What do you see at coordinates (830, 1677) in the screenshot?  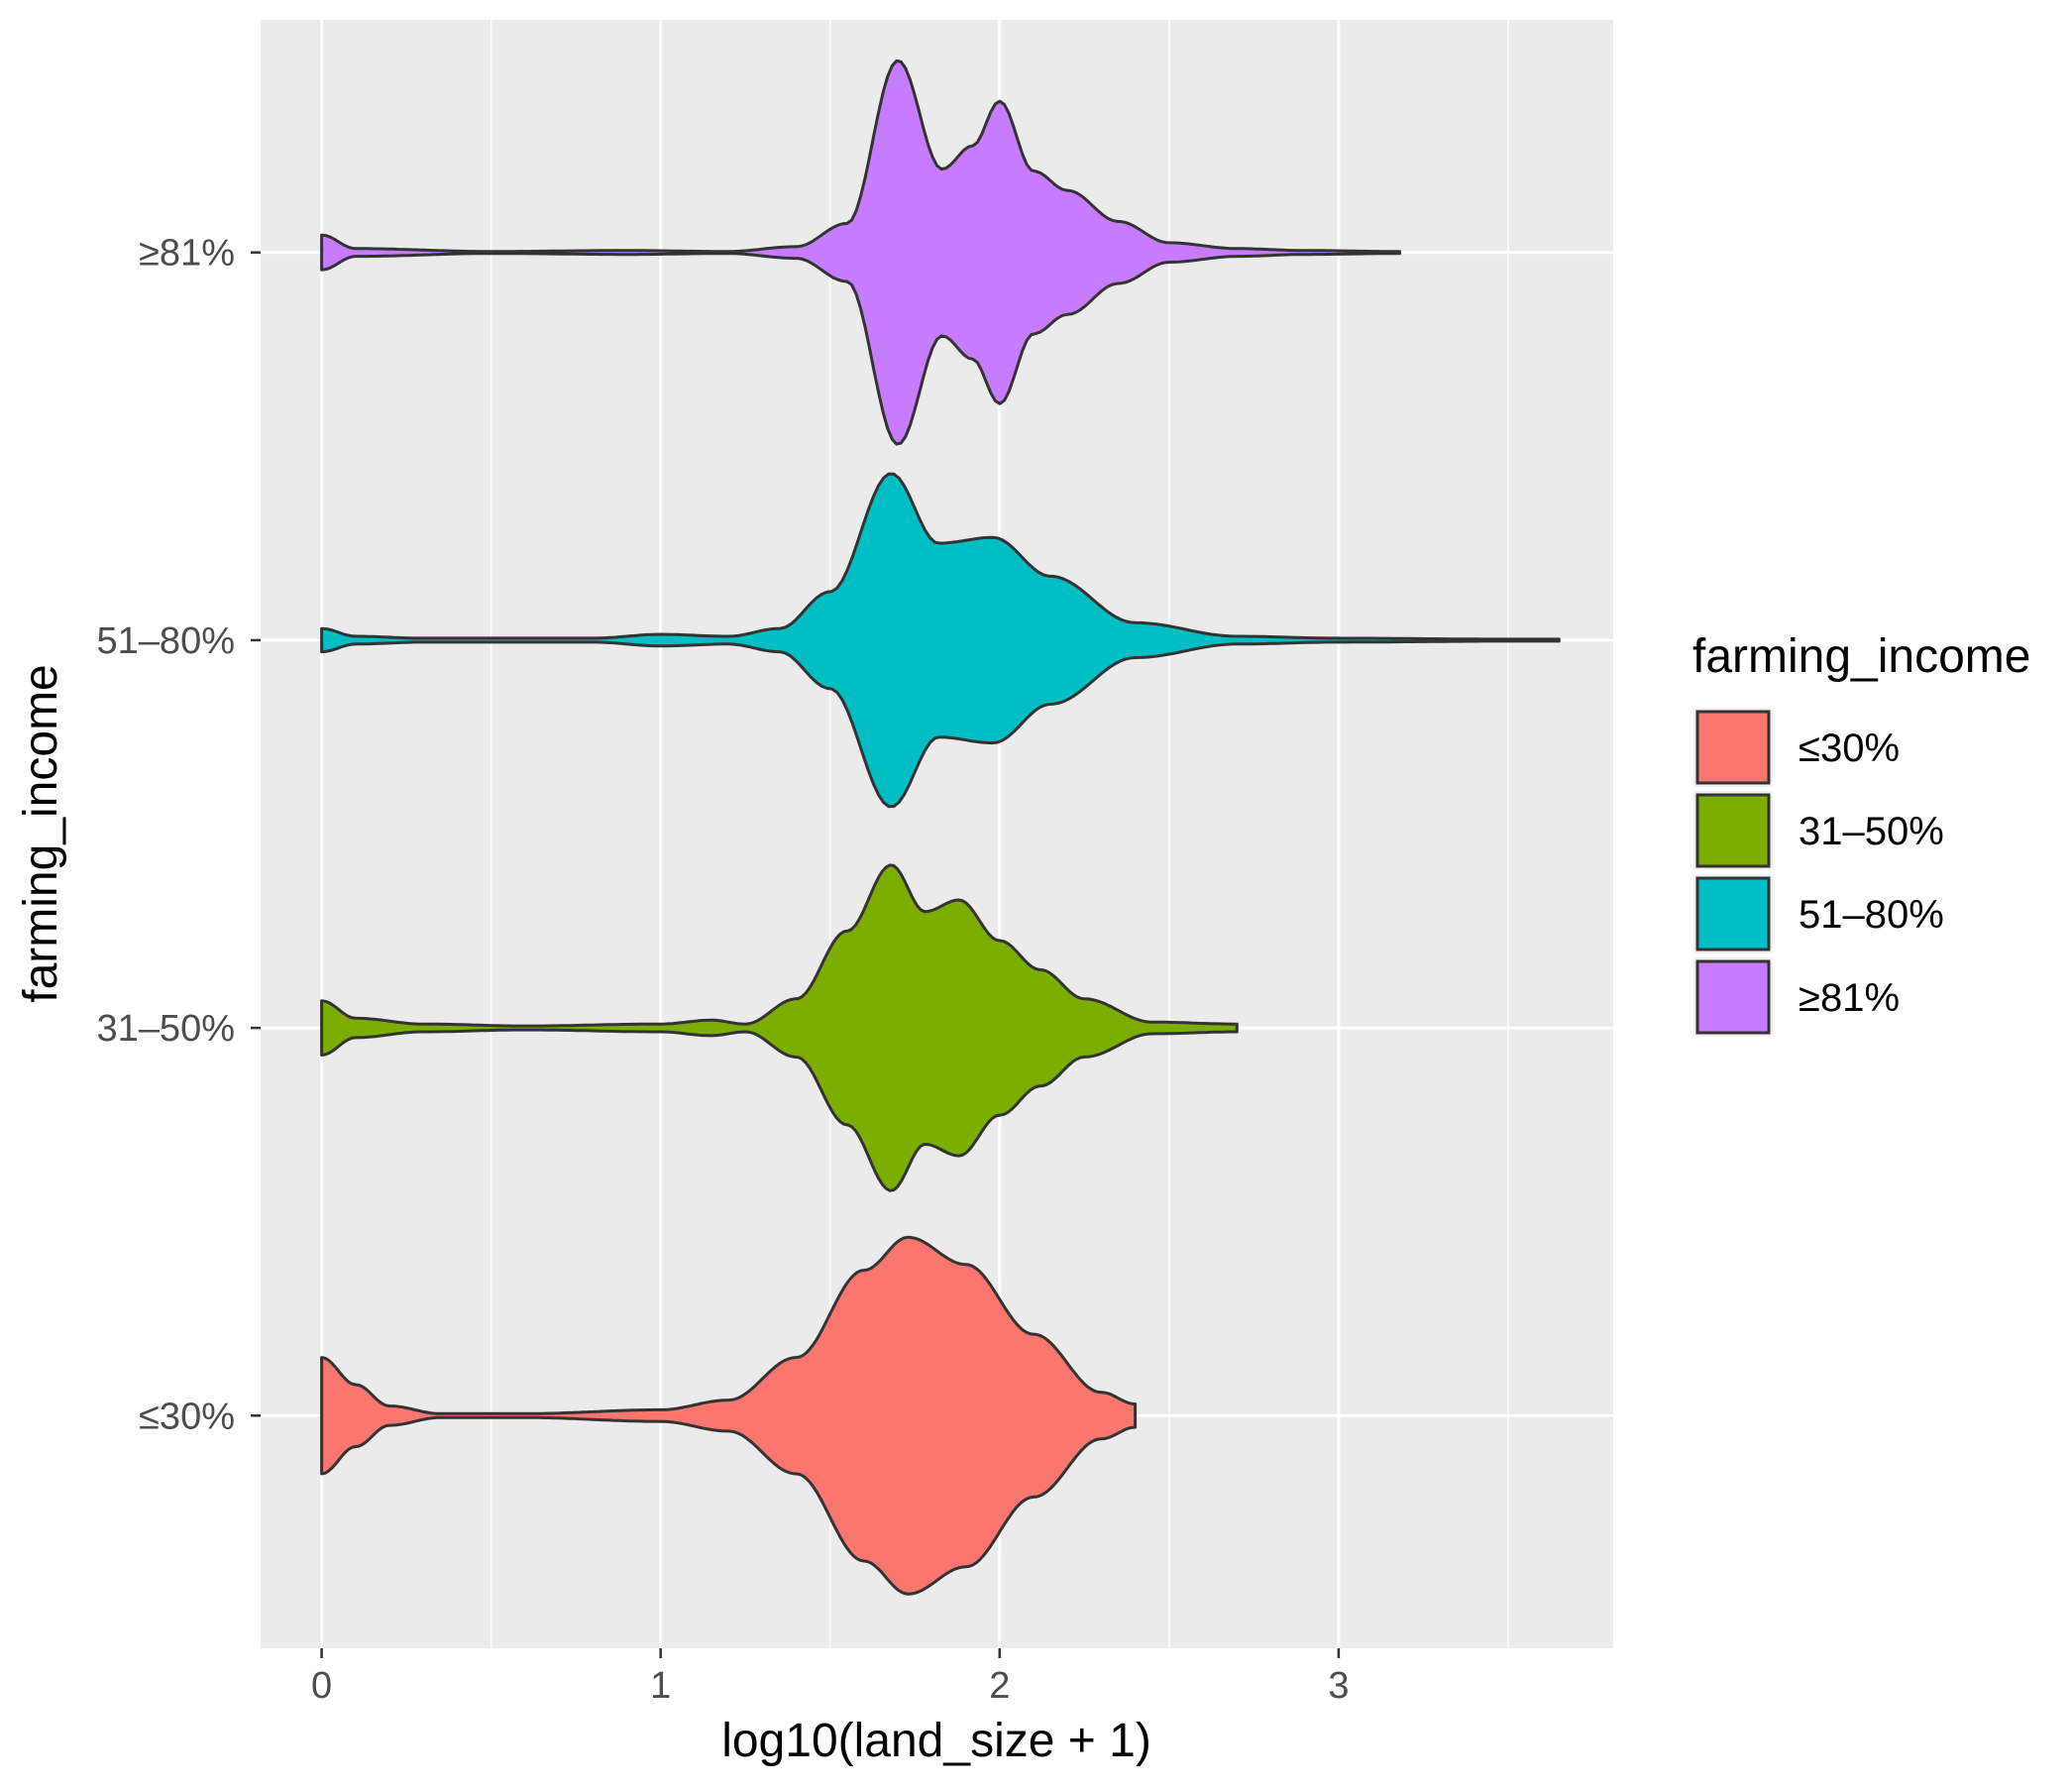 I see `x-axis: 0 1 2 3` at bounding box center [830, 1677].